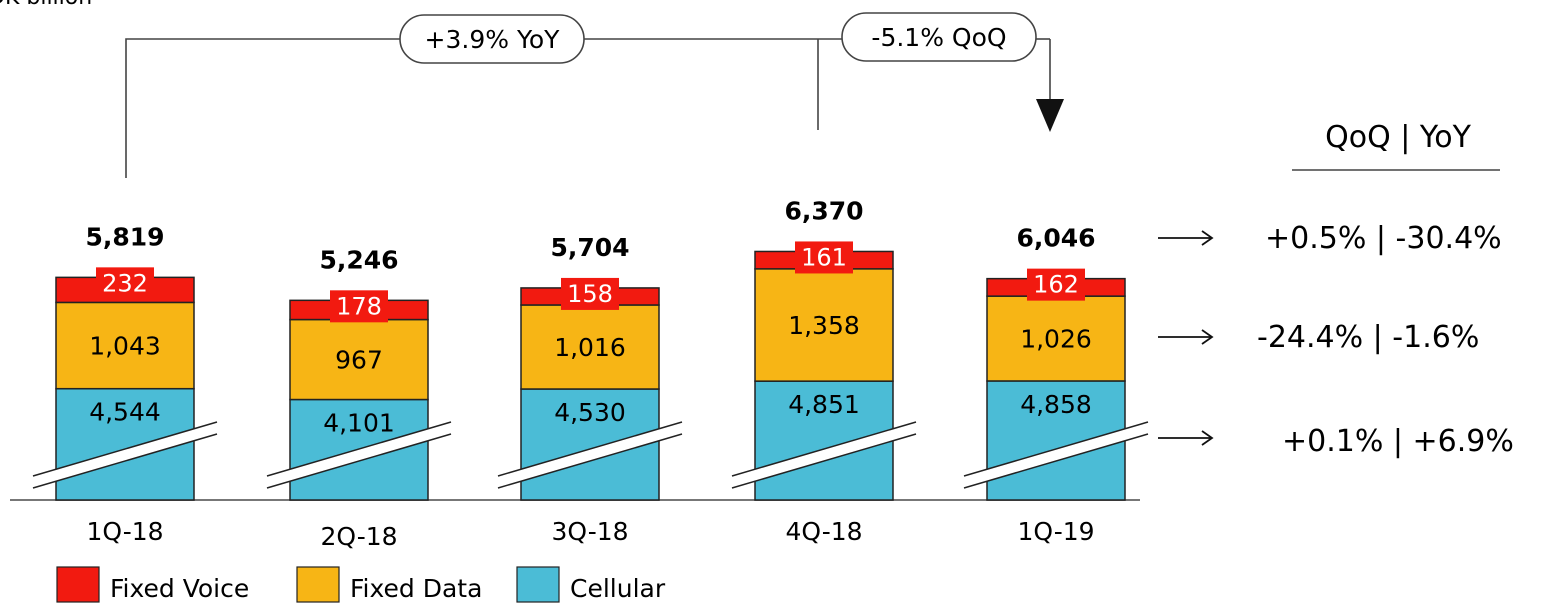  Describe the element at coordinates (589, 531) in the screenshot. I see `category-tick-label: 3Q-18` at that location.